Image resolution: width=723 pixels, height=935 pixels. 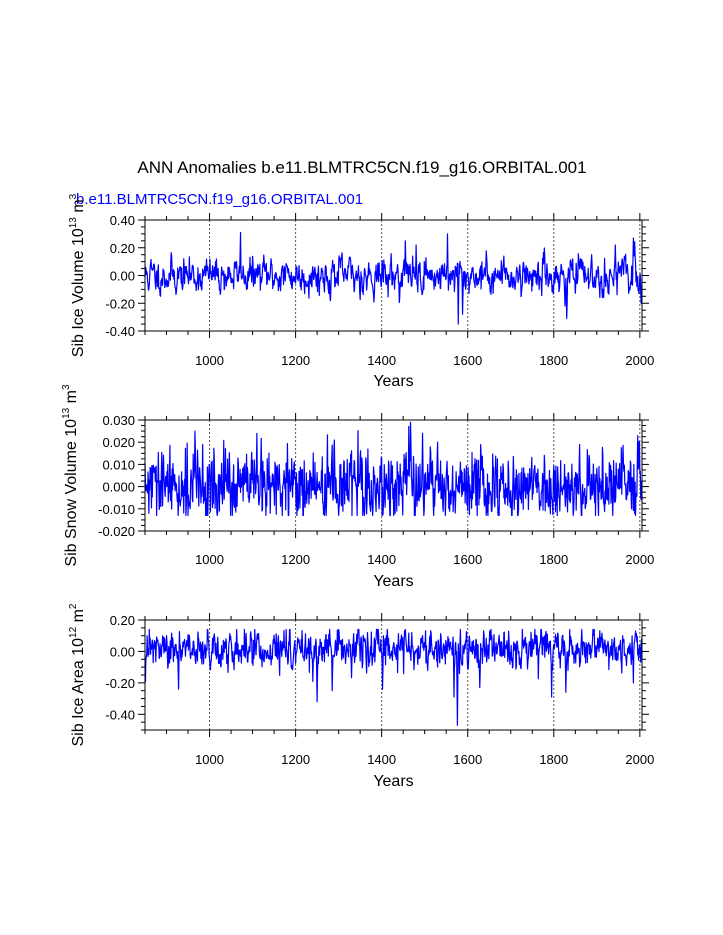 What do you see at coordinates (219, 199) in the screenshot?
I see `series-subtitle: b.e11.BLMTRC5CN.f19_g16.ORBITAL.001` at bounding box center [219, 199].